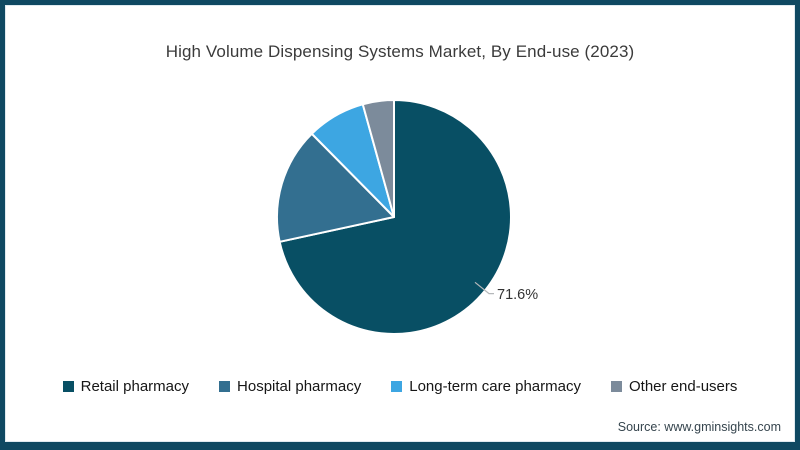  Describe the element at coordinates (397, 386) in the screenshot. I see `legend-swatch-long-term-care-pharmacy` at that location.